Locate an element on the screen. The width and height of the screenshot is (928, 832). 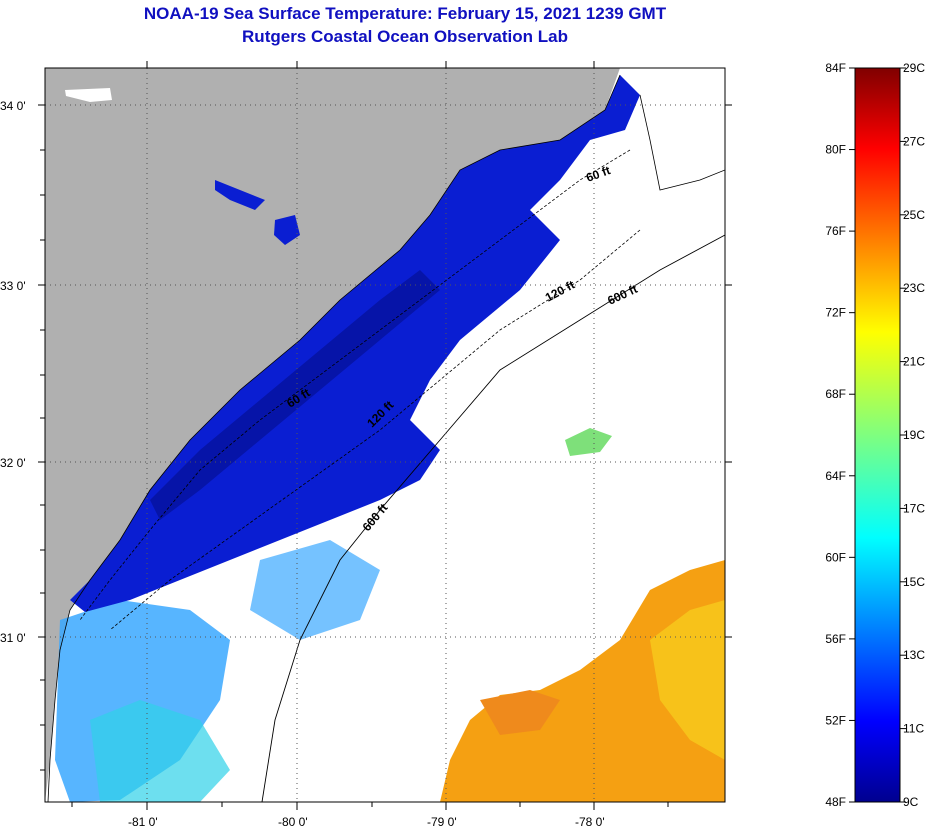
colorbar-f-label: 56F is located at coordinates (835, 639).